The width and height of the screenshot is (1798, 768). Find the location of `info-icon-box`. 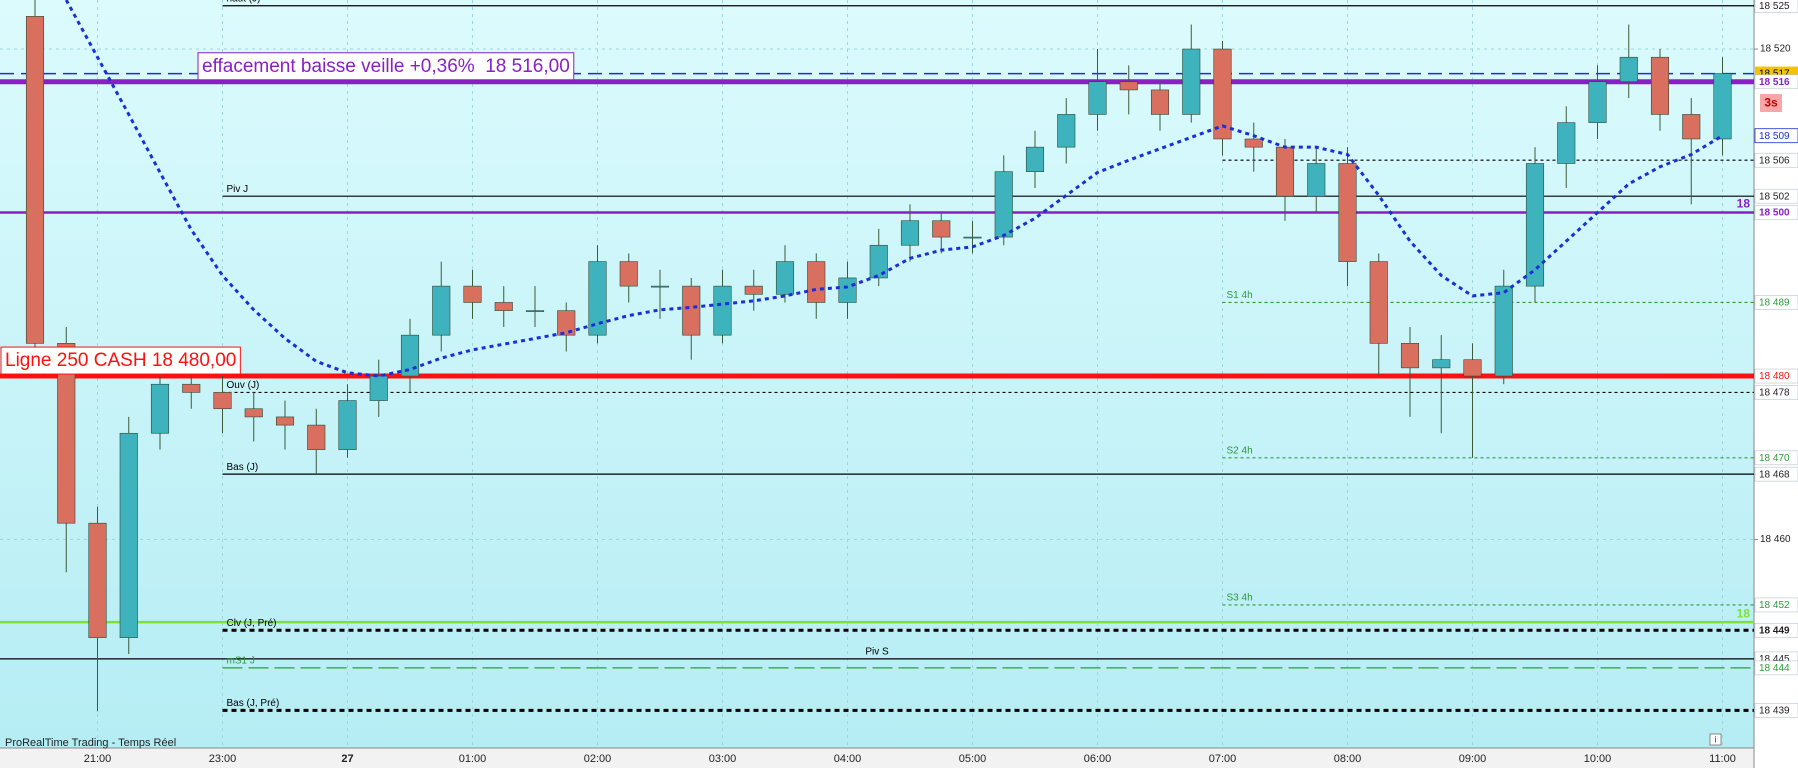

info-icon-box is located at coordinates (1715, 739).